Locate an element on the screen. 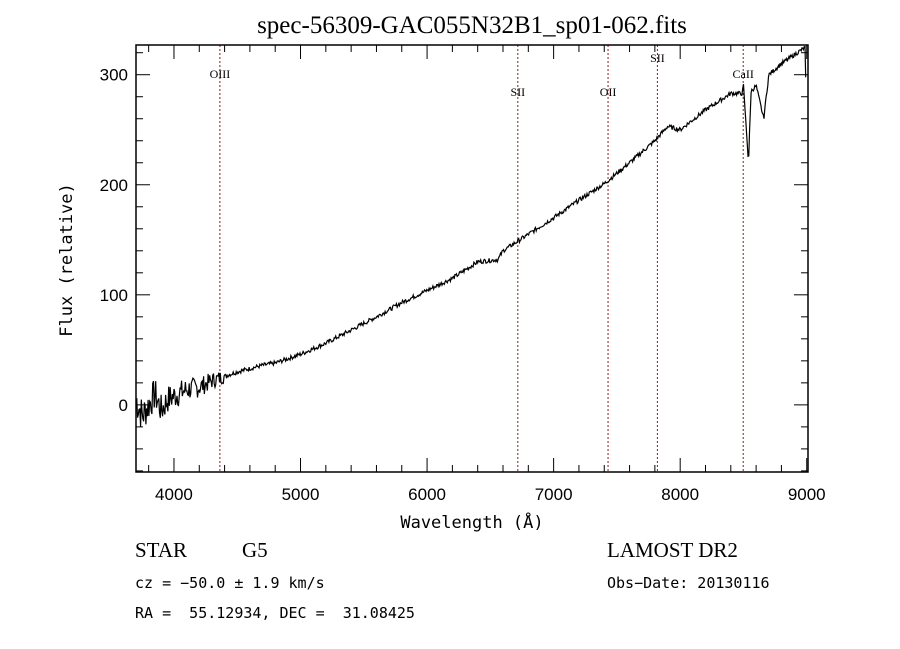  x-tick-labels: 4000 5000 6000 7000 8000 9000 is located at coordinates (490, 494).